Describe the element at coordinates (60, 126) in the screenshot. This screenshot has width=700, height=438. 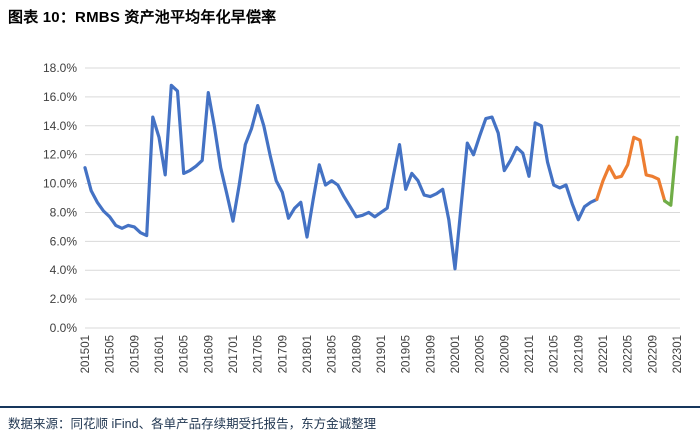
I see `y-tick-label: 14.0%` at that location.